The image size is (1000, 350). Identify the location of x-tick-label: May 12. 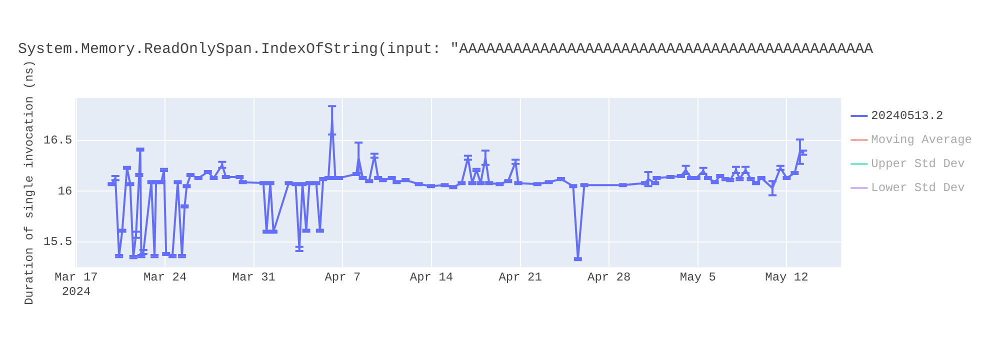
(786, 277).